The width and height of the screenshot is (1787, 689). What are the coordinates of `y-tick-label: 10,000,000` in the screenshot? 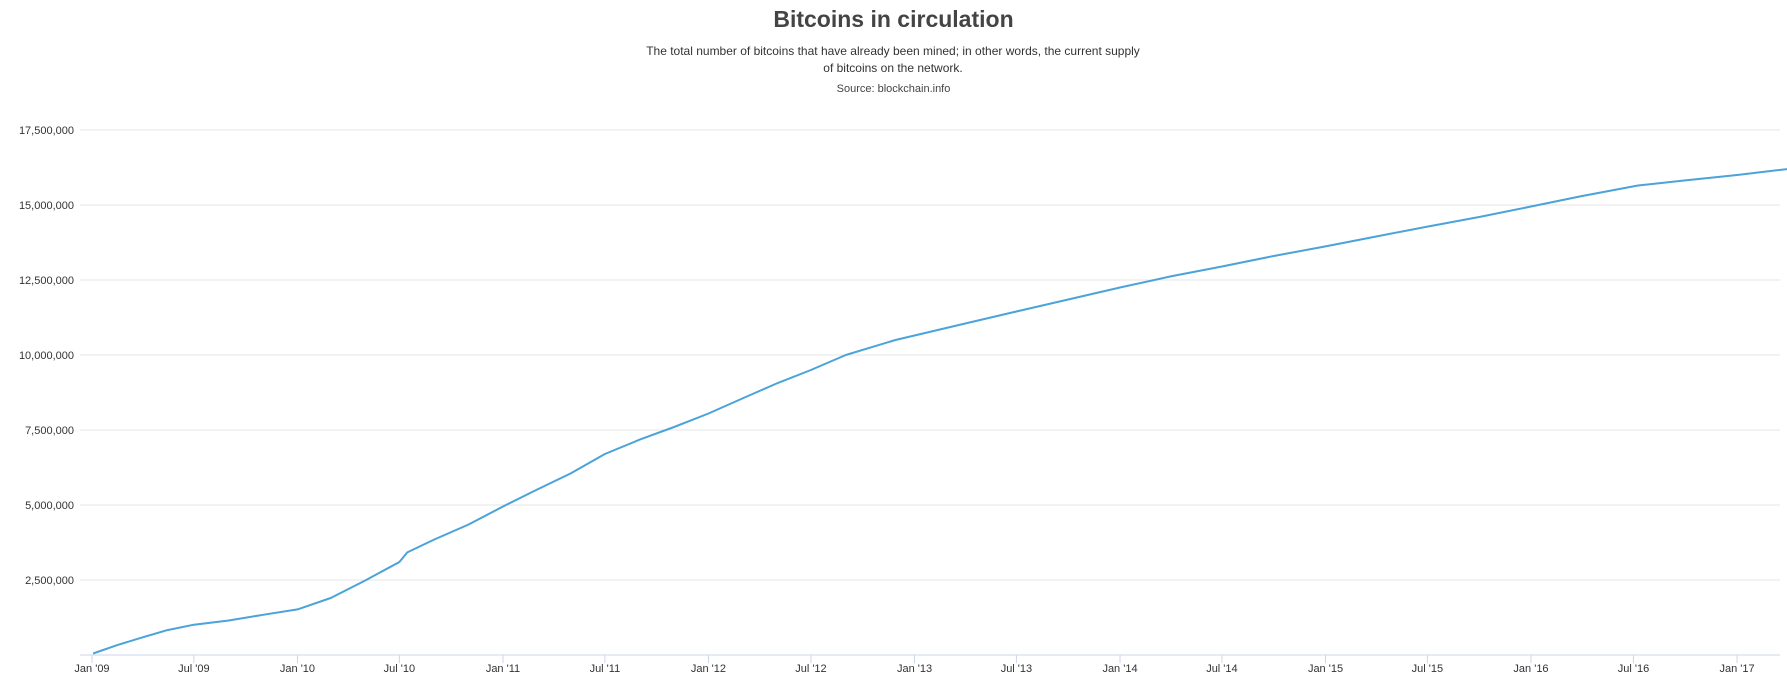 It's located at (46, 356).